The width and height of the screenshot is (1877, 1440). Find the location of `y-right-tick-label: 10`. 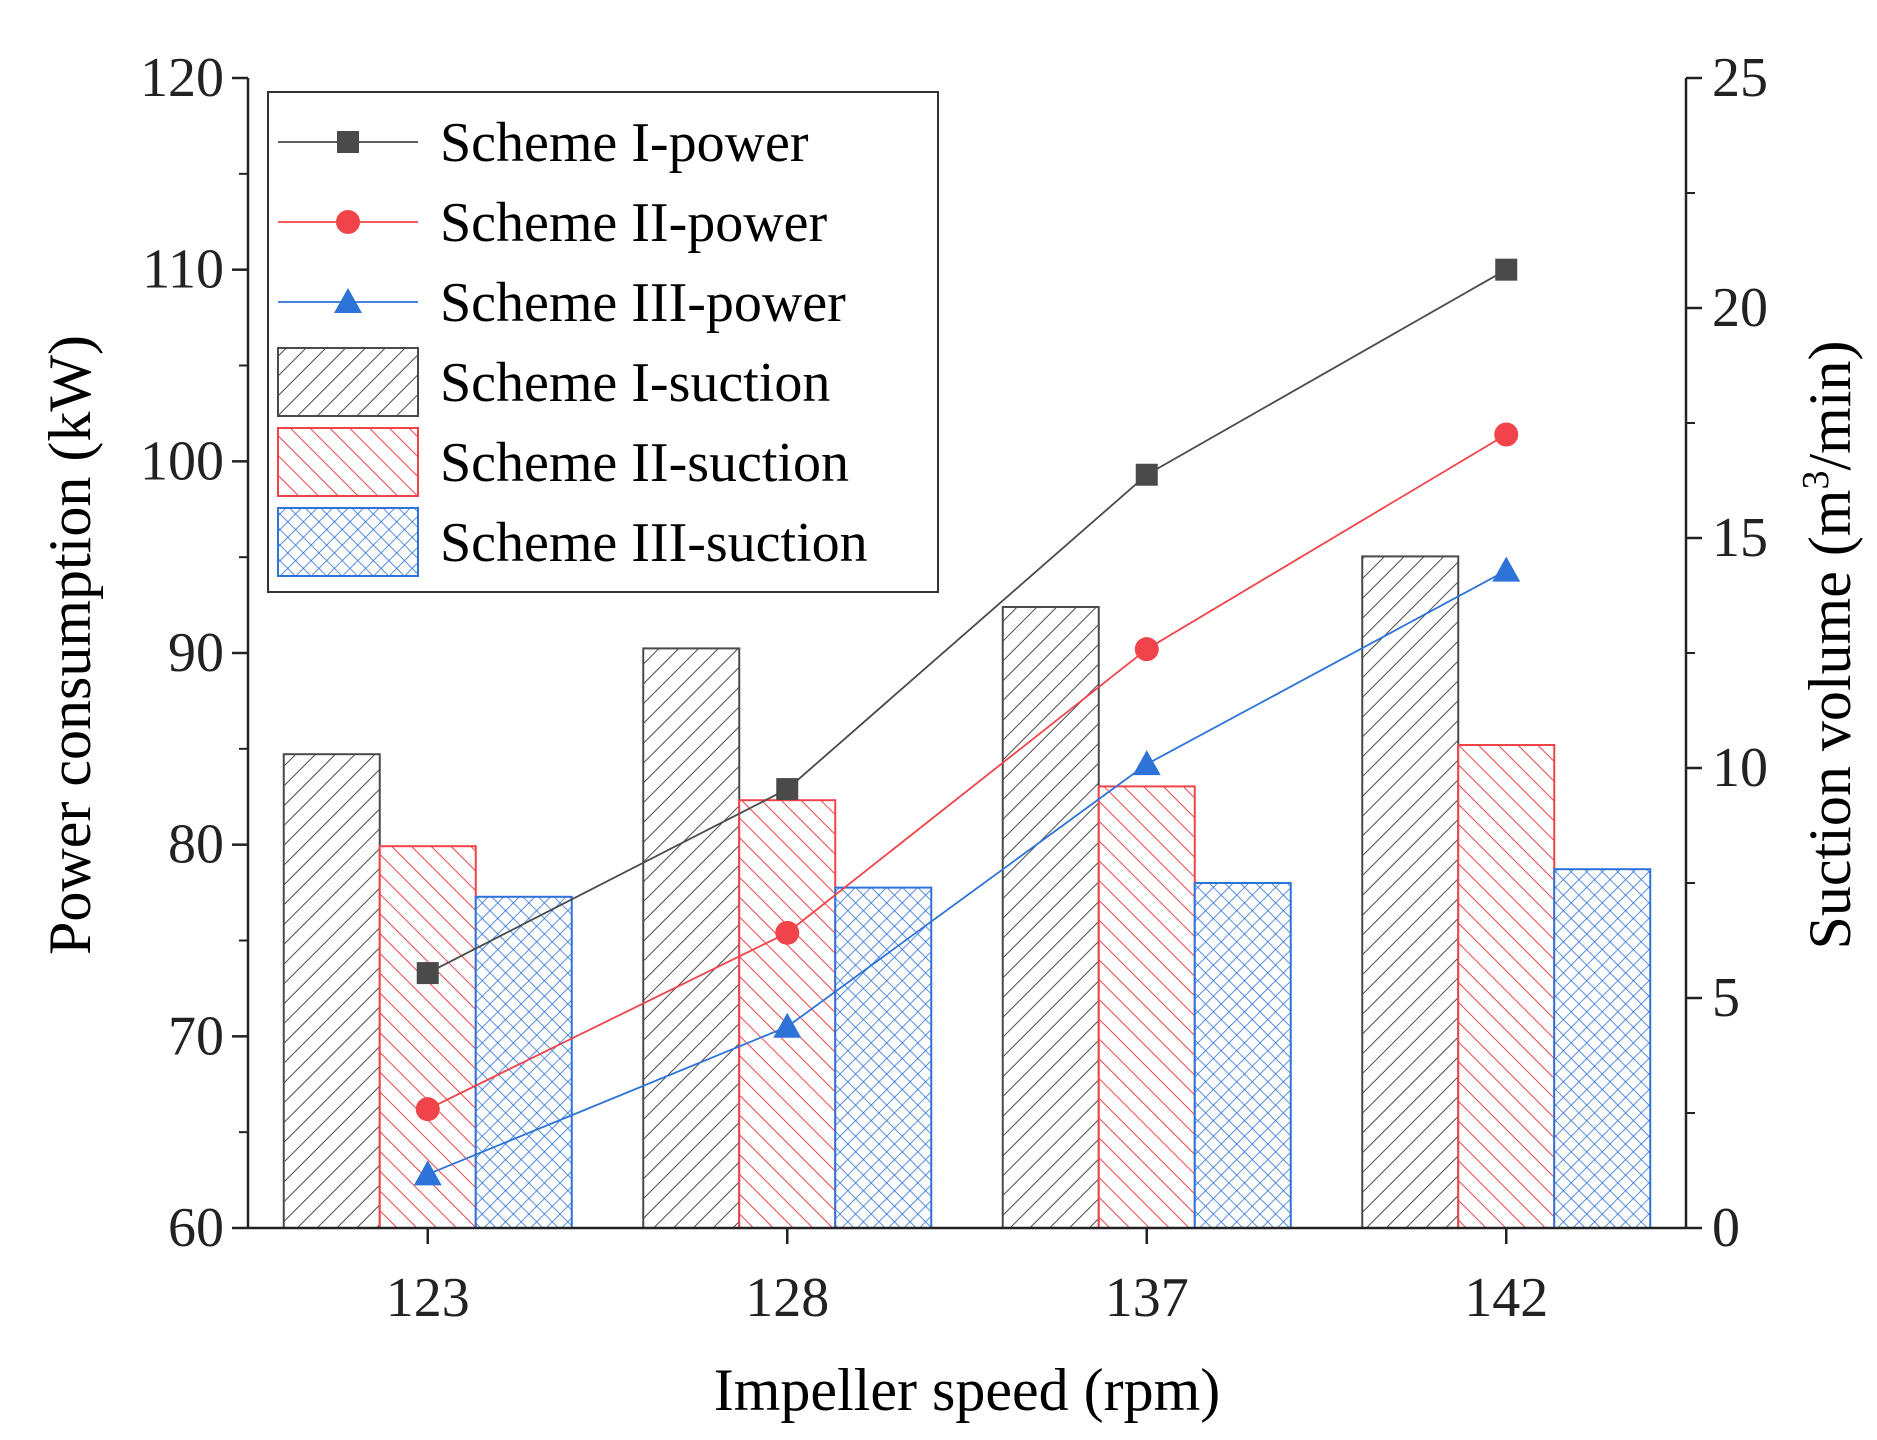

y-right-tick-label: 10 is located at coordinates (1740, 768).